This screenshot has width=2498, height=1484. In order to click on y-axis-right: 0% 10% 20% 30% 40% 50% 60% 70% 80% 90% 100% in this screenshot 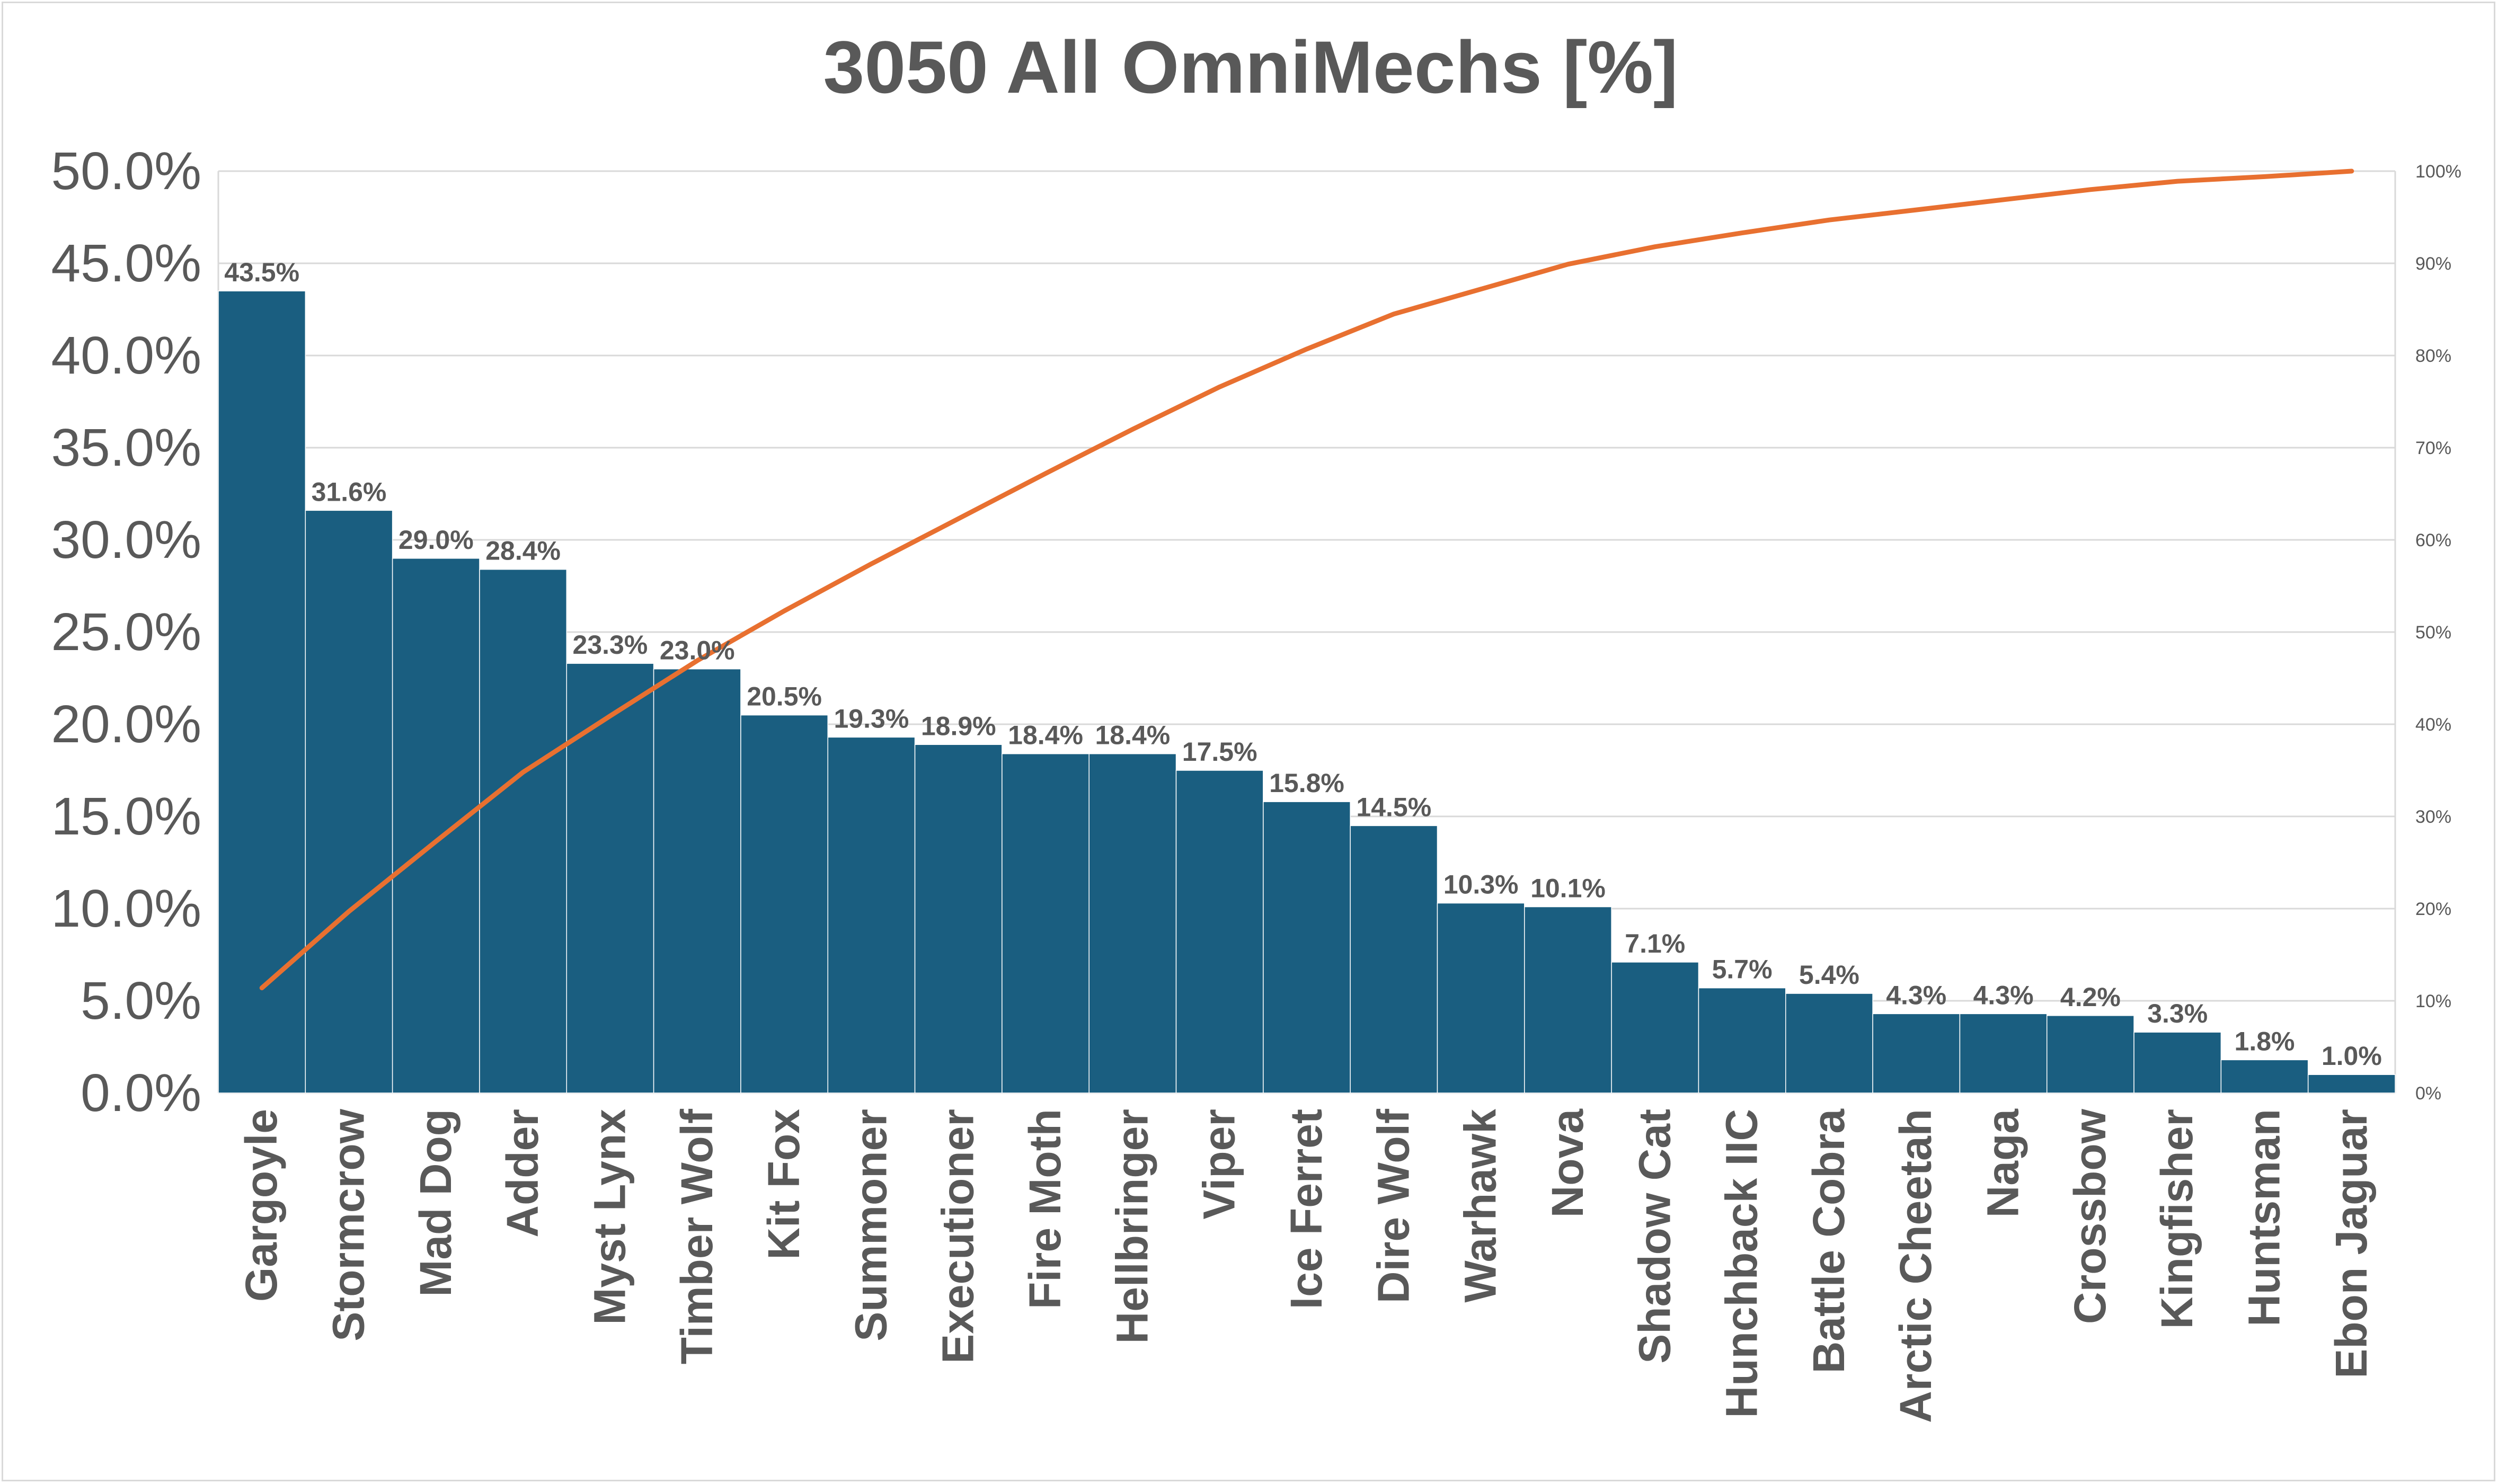, I will do `click(2438, 633)`.